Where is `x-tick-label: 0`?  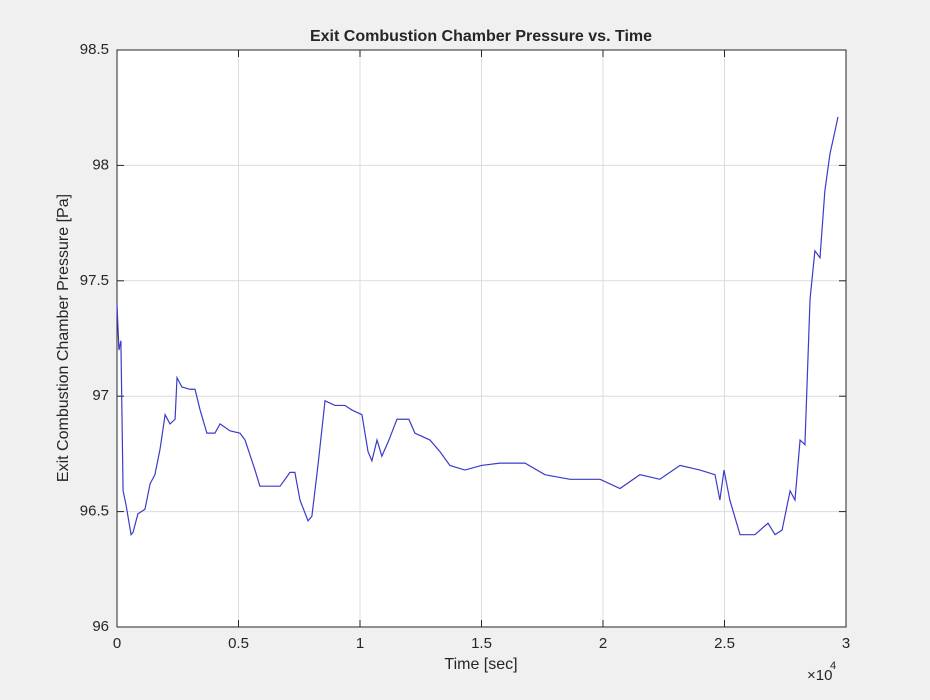
x-tick-label: 0 is located at coordinates (117, 643).